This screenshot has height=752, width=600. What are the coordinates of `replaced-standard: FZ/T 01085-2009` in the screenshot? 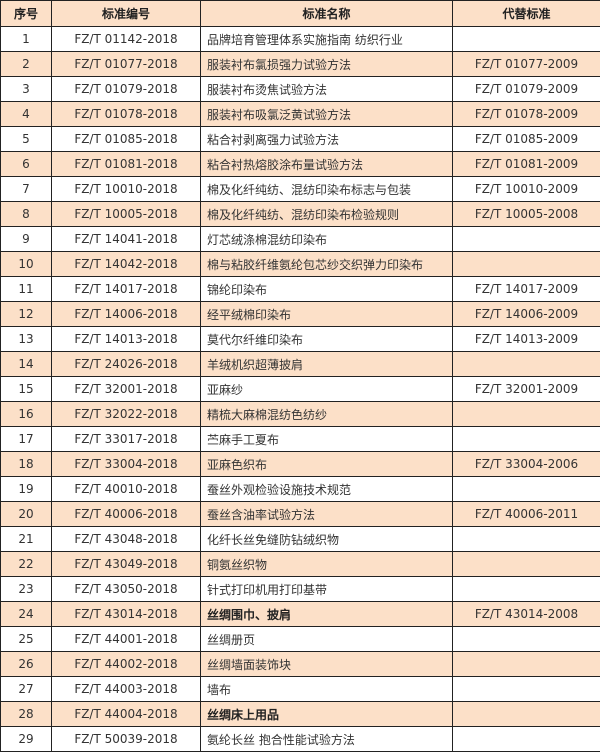 It's located at (526, 139).